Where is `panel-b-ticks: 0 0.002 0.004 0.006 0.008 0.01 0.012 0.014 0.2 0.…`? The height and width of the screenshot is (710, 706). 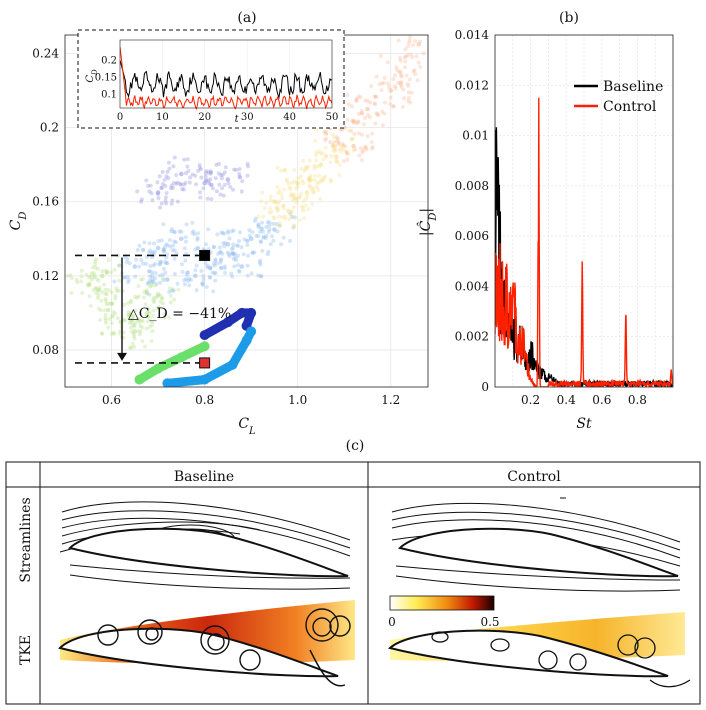 panel-b-ticks: 0 0.002 0.004 0.006 0.008 0.01 0.012 0.014 0.2 0.… is located at coordinates (551, 217).